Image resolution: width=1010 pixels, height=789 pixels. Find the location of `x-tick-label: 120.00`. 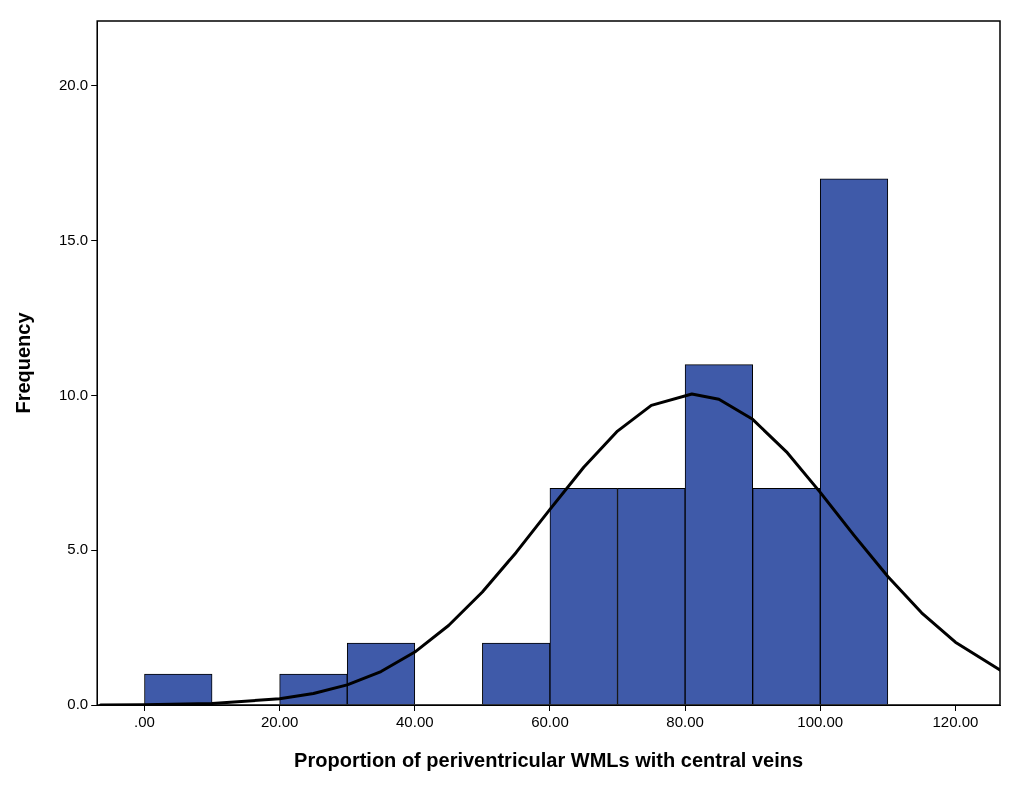

x-tick-label: 120.00 is located at coordinates (955, 722).